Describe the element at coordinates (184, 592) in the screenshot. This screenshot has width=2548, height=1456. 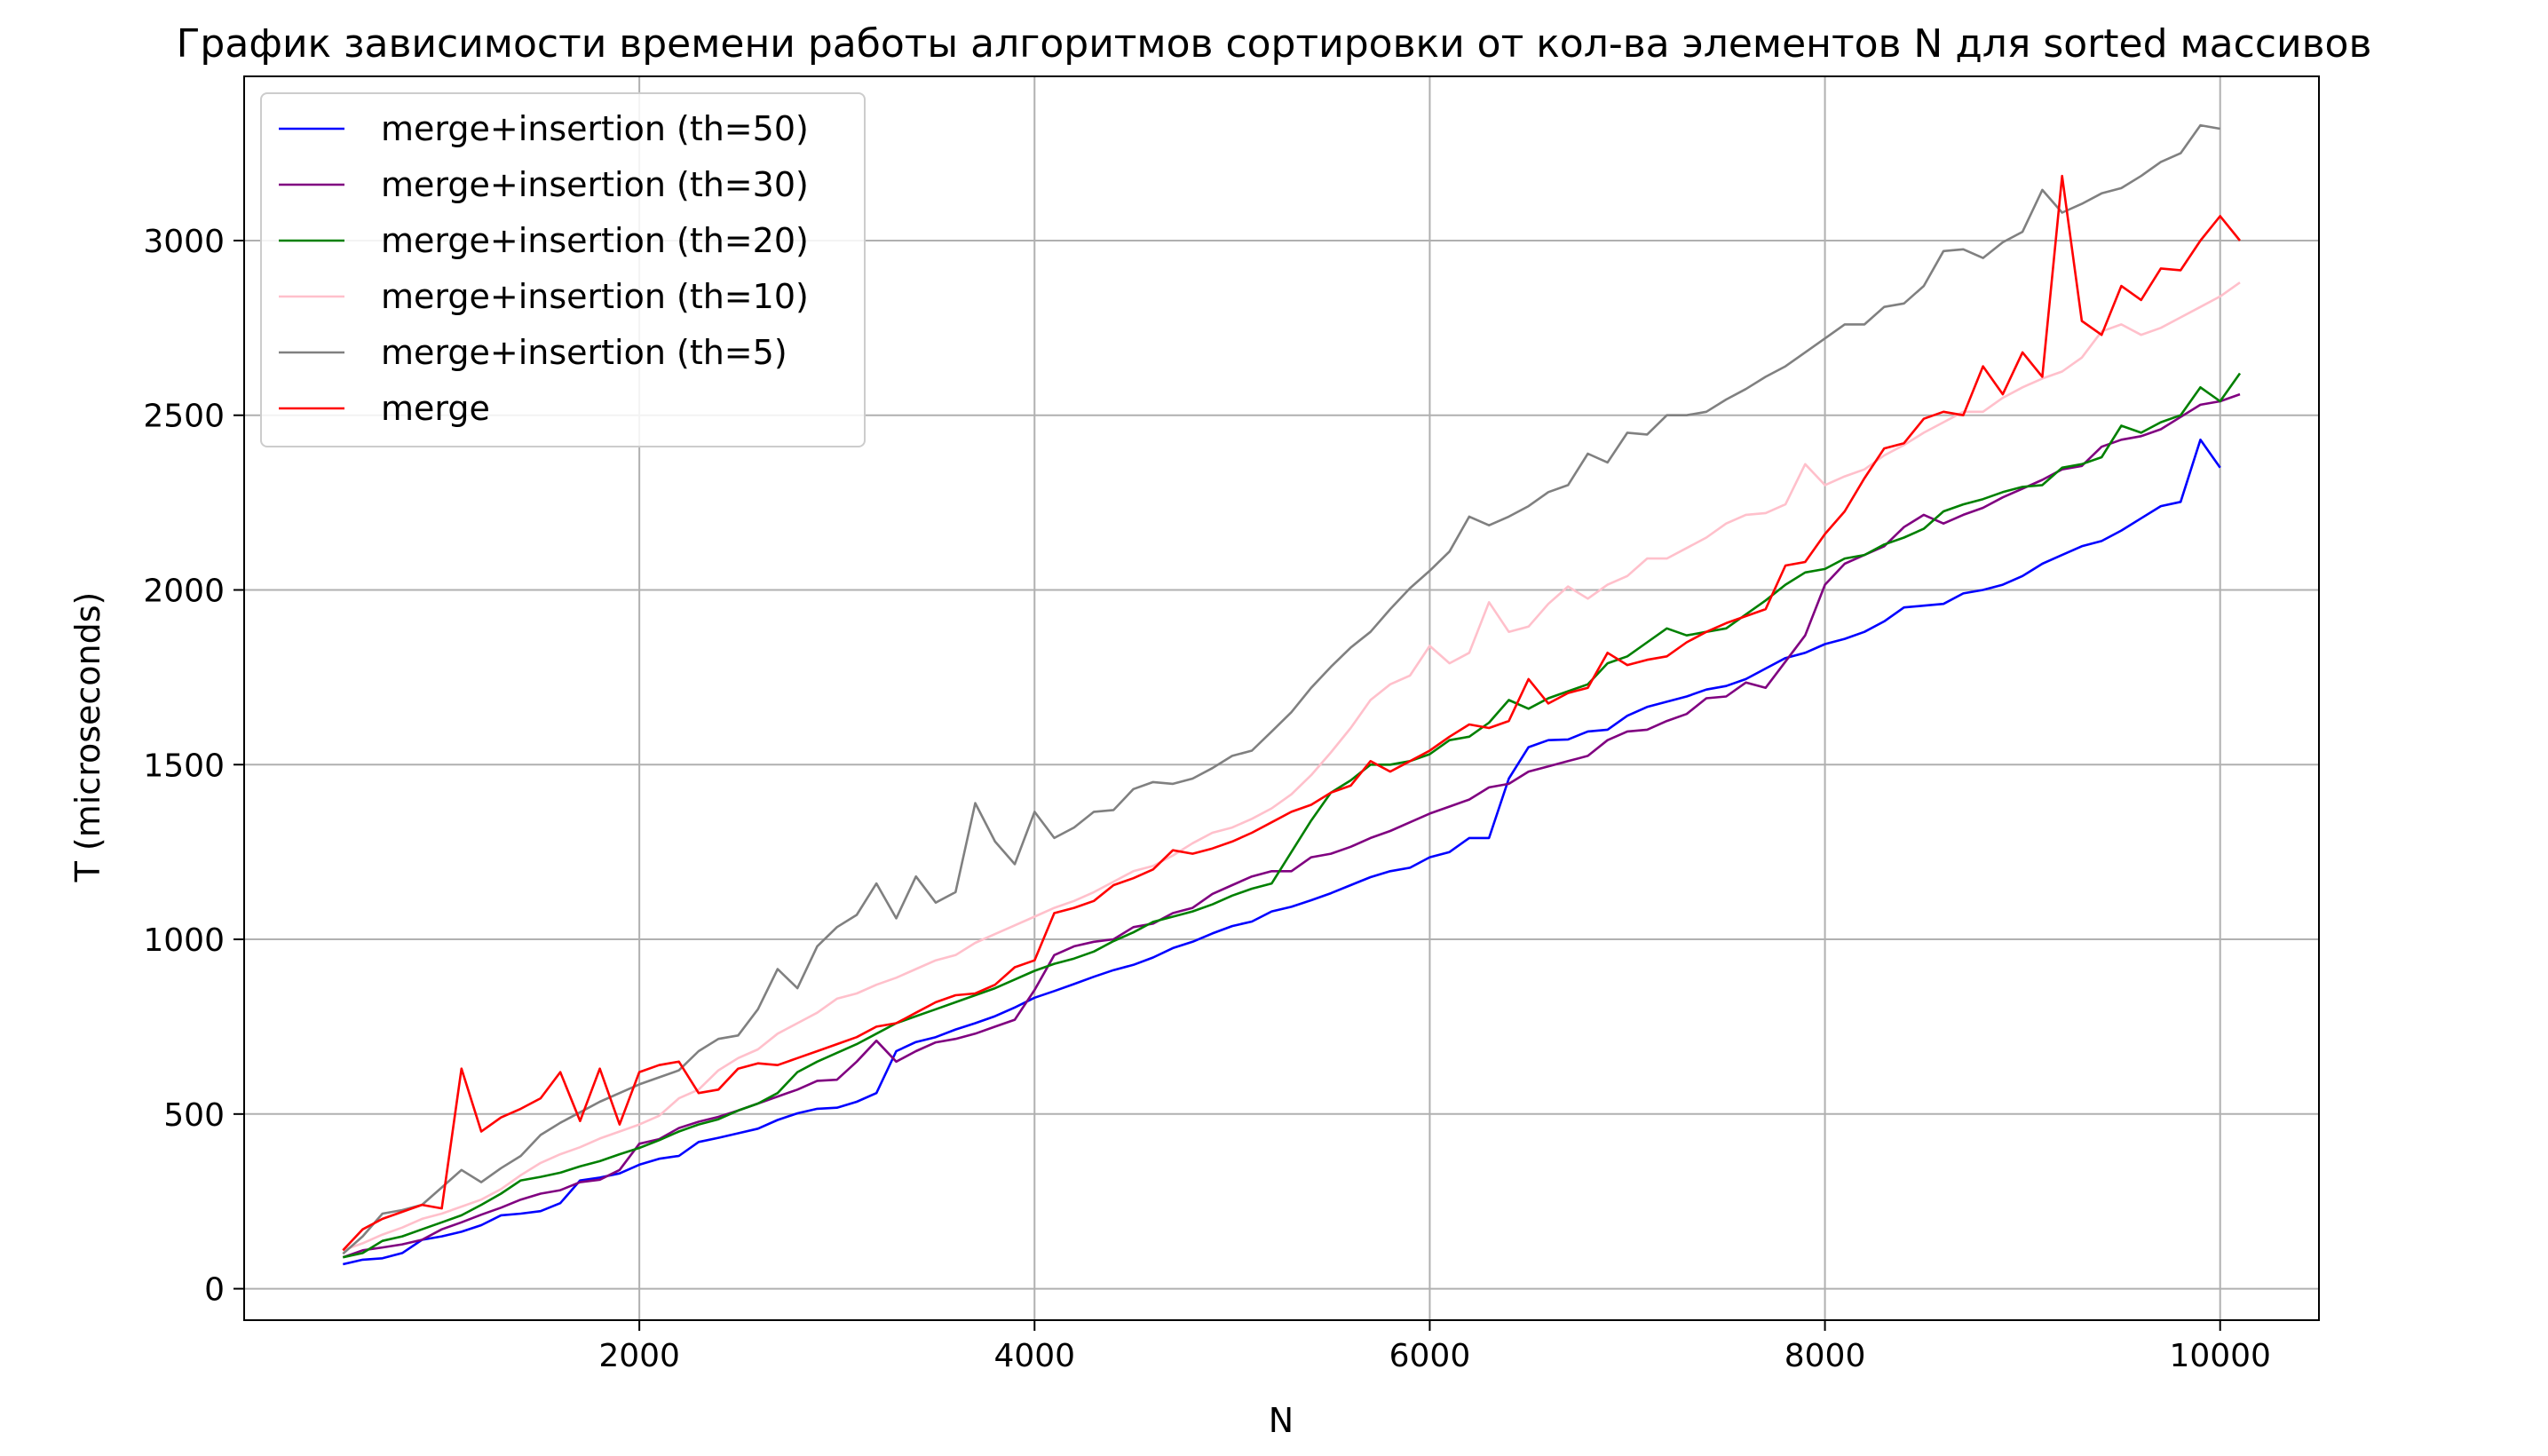
I see `y-tick-label: 2000` at that location.